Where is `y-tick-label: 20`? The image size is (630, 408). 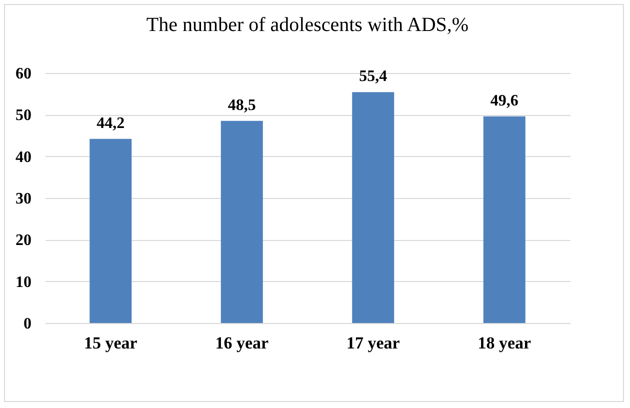
y-tick-label: 20 is located at coordinates (24, 241).